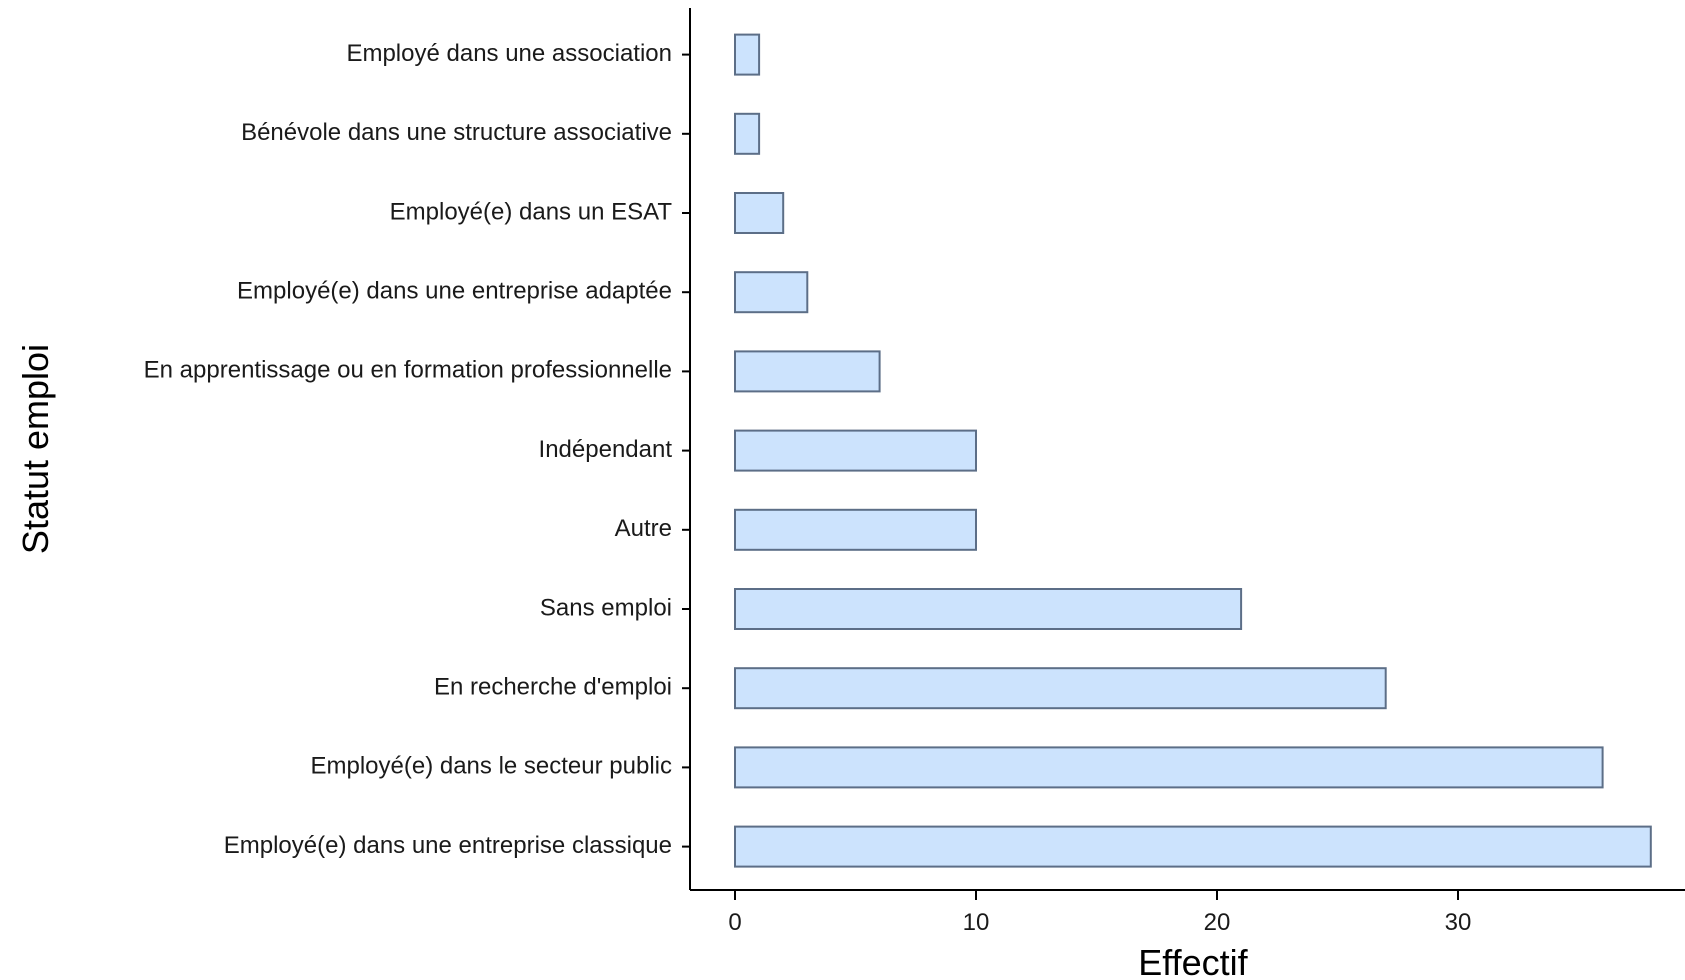 This screenshot has height=980, width=1685. I want to click on y-axis-title: Statut emploi, so click(35, 449).